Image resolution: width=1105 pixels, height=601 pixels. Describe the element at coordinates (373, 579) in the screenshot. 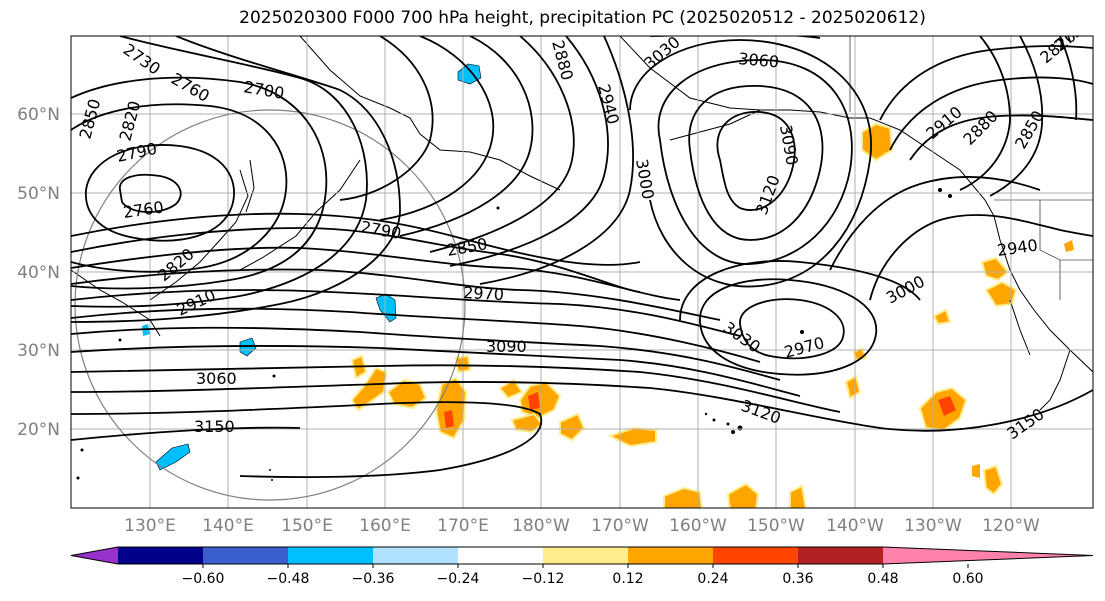

I see `colorbar-tick-label: −0.36` at that location.